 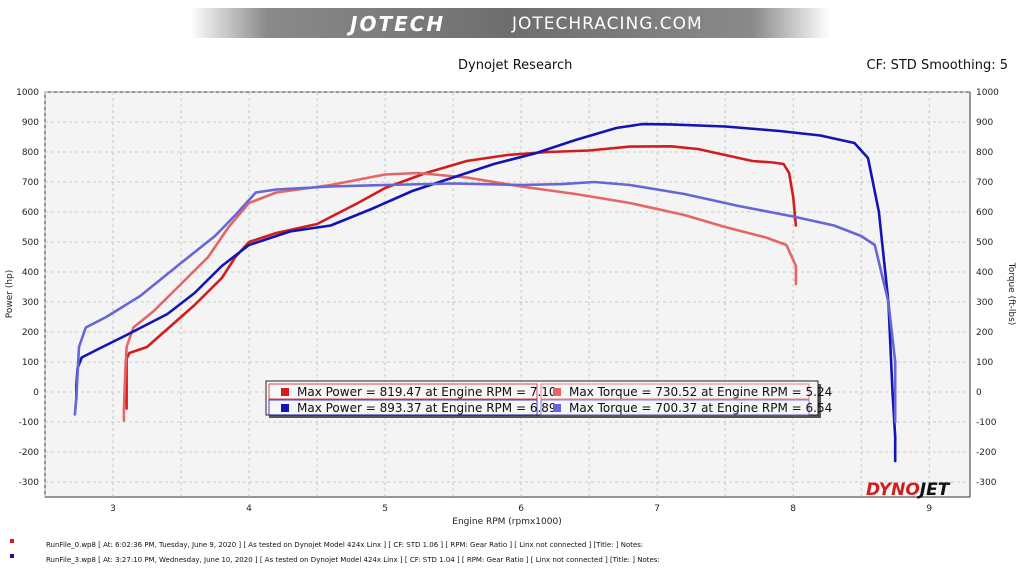 What do you see at coordinates (657, 509) in the screenshot?
I see `x-tick-label: 7` at bounding box center [657, 509].